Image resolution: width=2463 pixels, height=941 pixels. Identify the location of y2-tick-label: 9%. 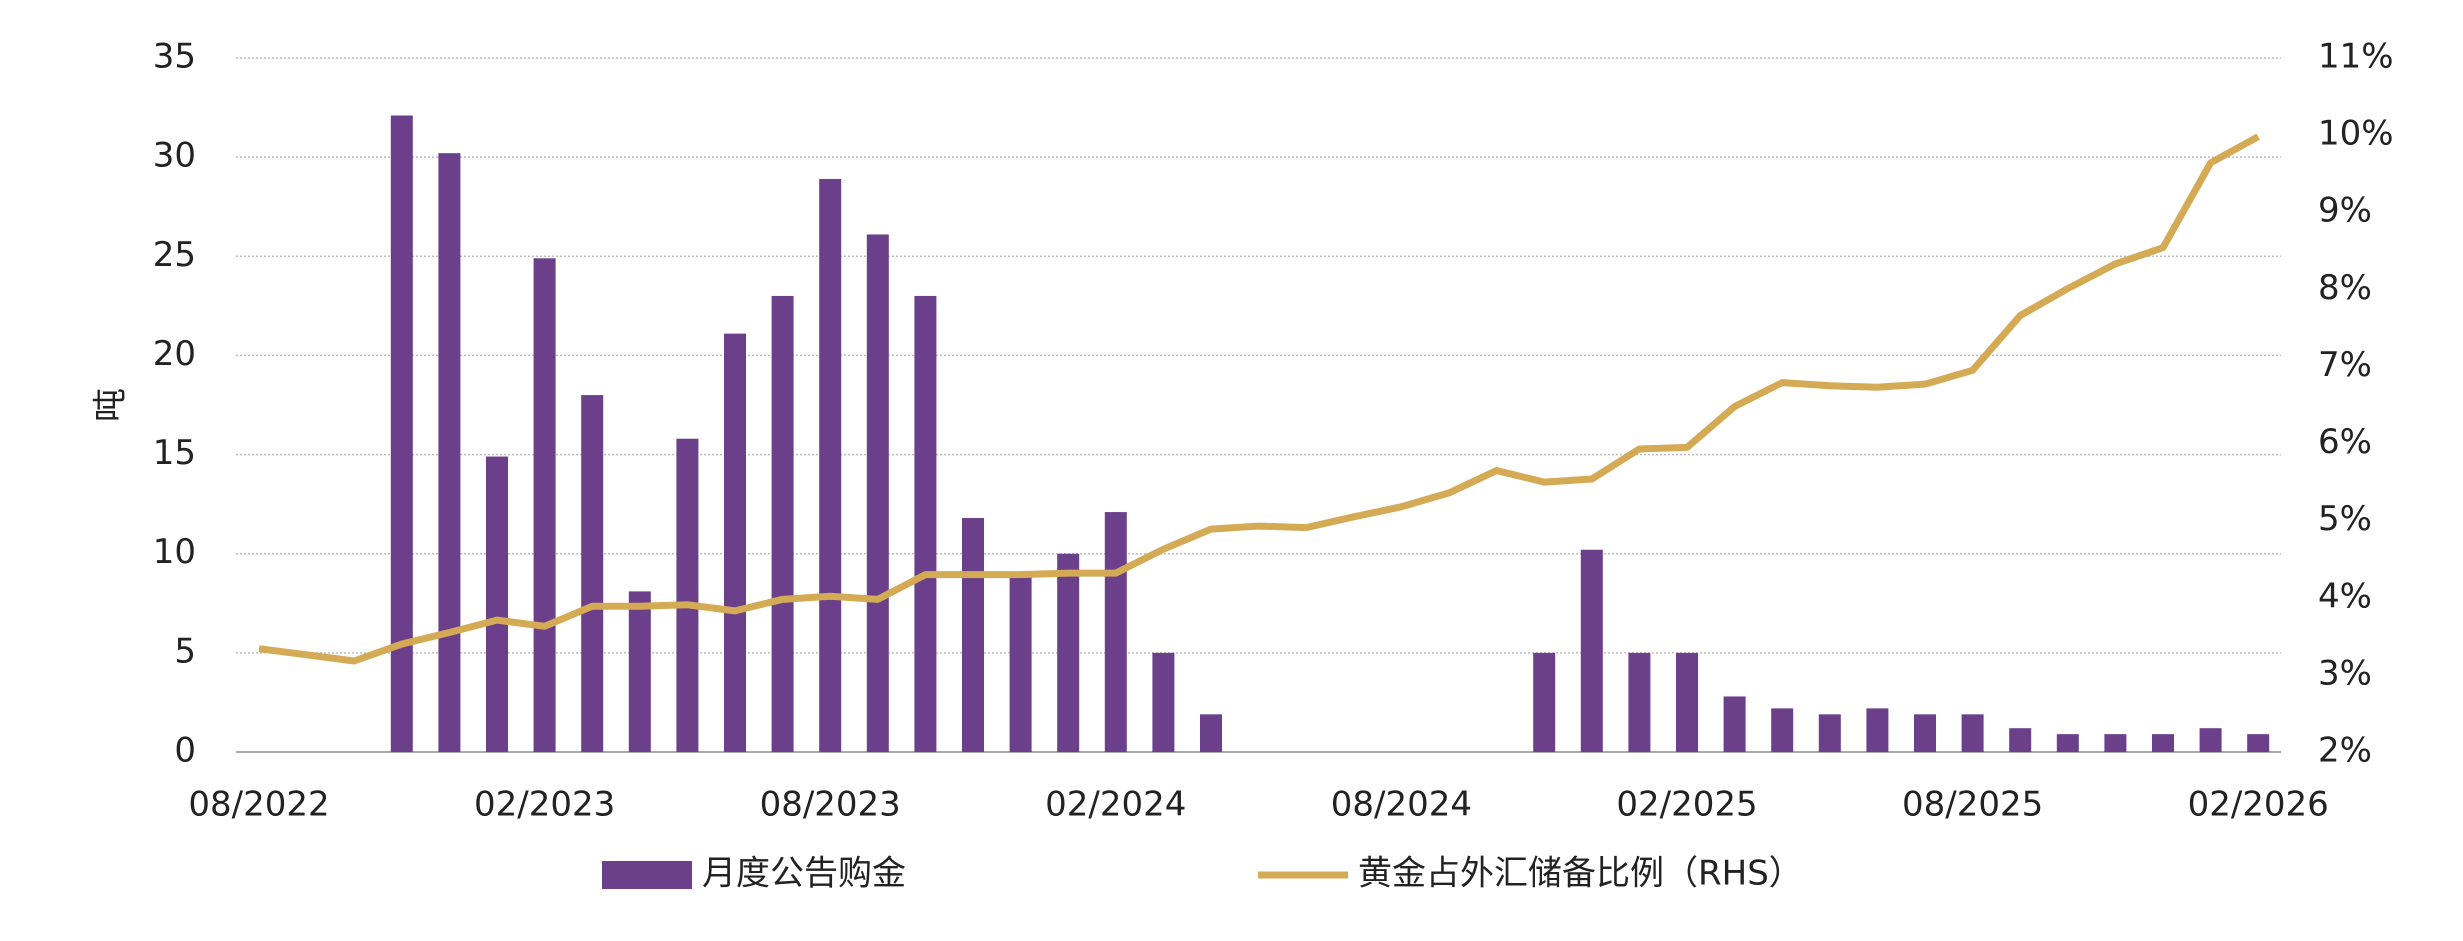
(2345, 211).